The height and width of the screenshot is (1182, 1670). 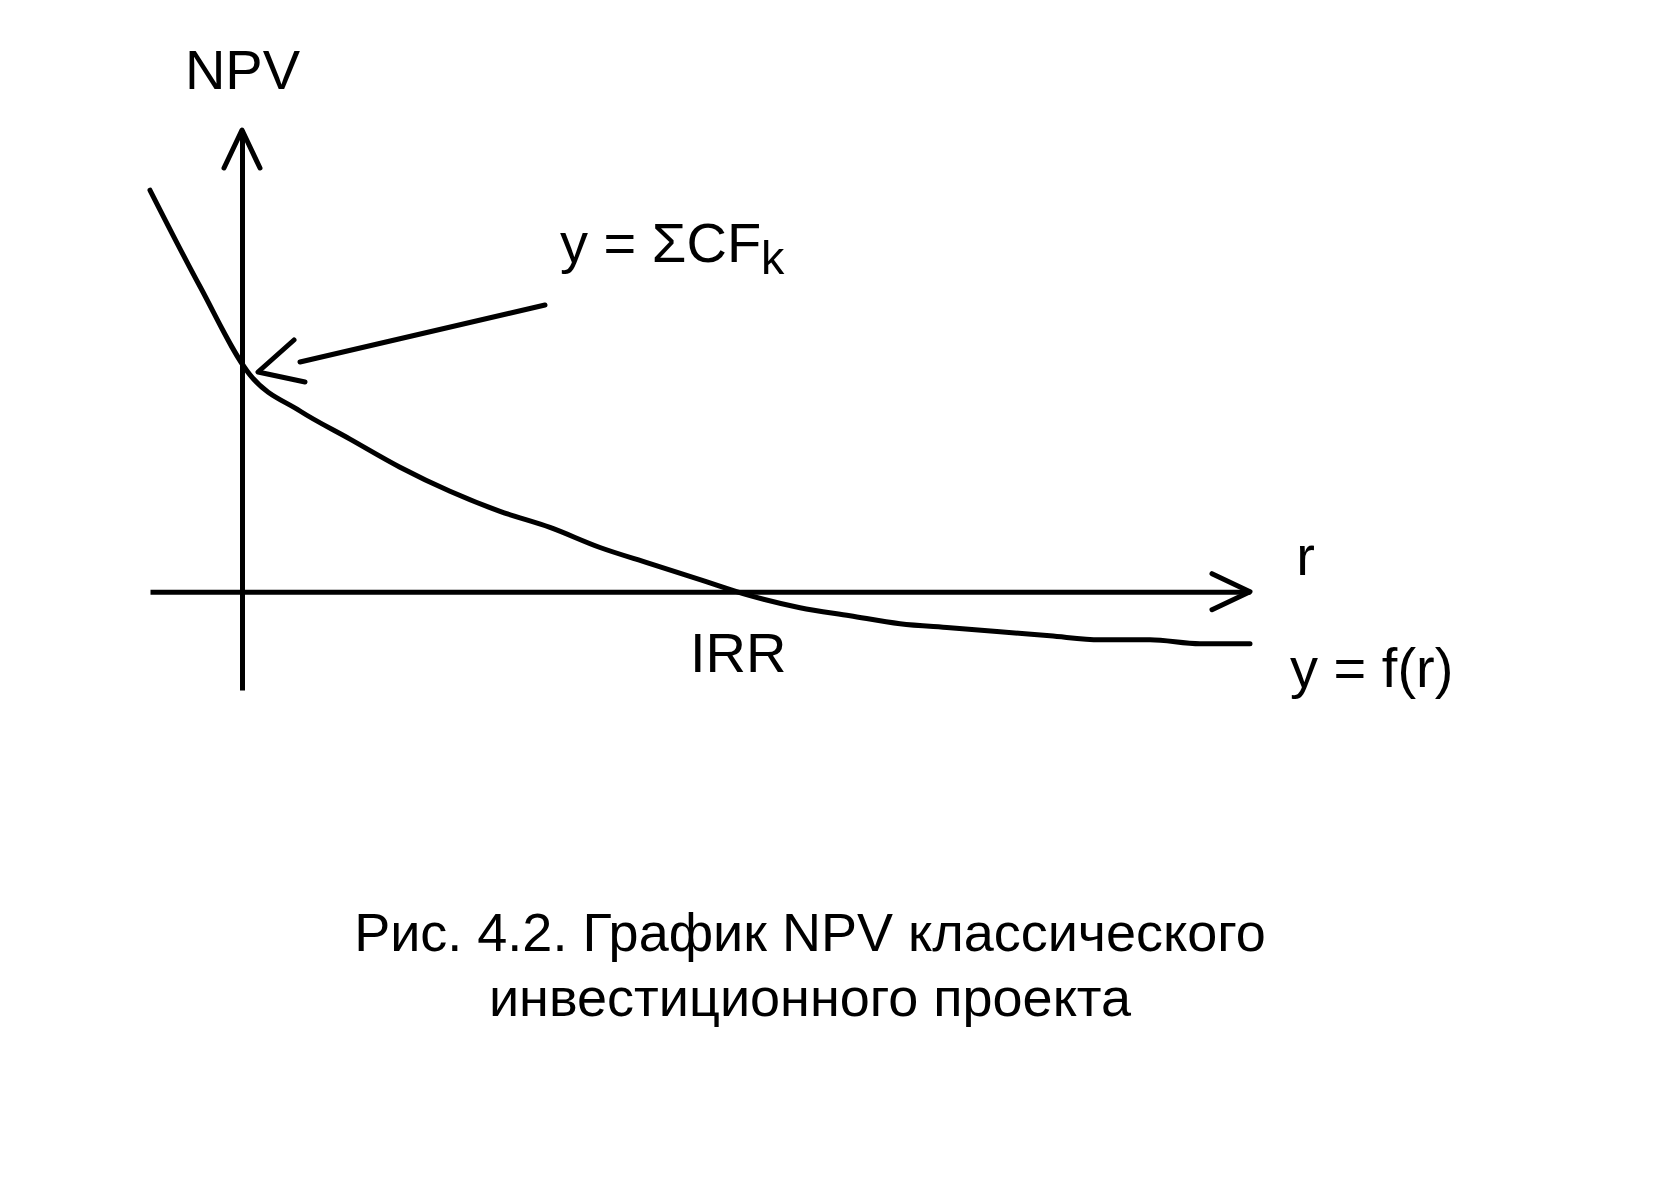 I want to click on text: Рис. 4.2. График NPV классического инвестиционного проекта, so click(x=810, y=965).